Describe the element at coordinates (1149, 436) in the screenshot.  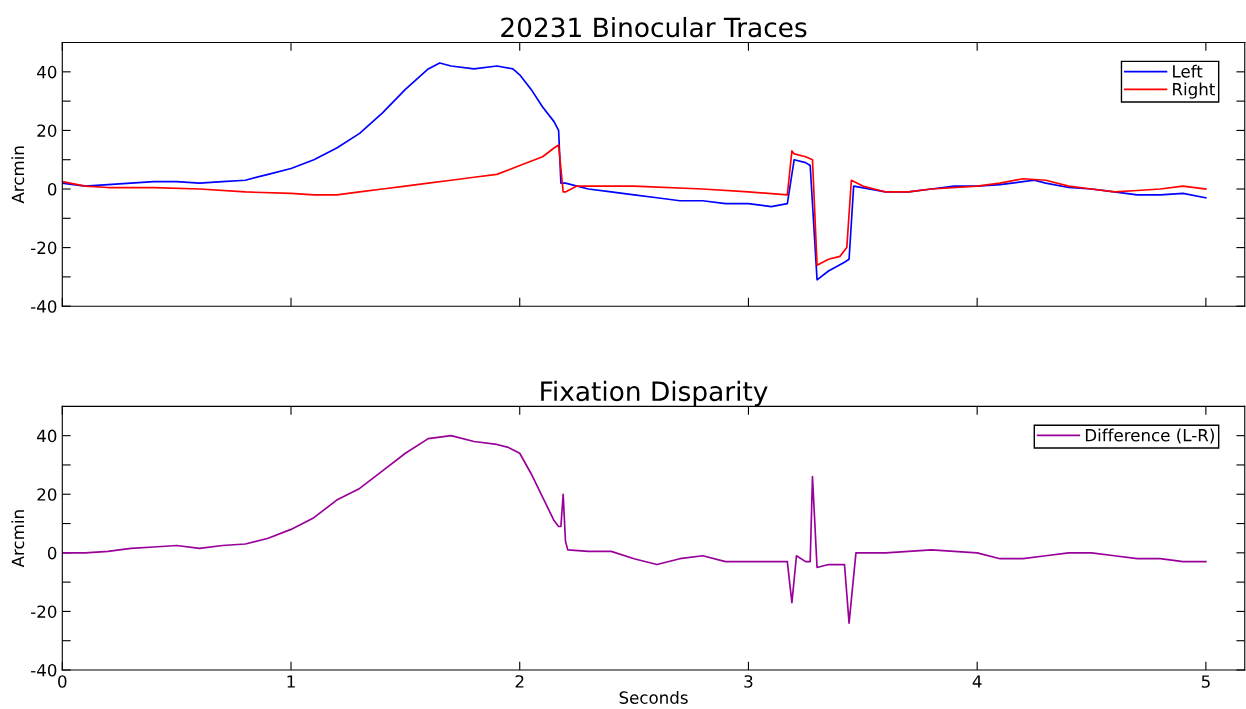
I see `legend-label: Difference (L-R)` at that location.